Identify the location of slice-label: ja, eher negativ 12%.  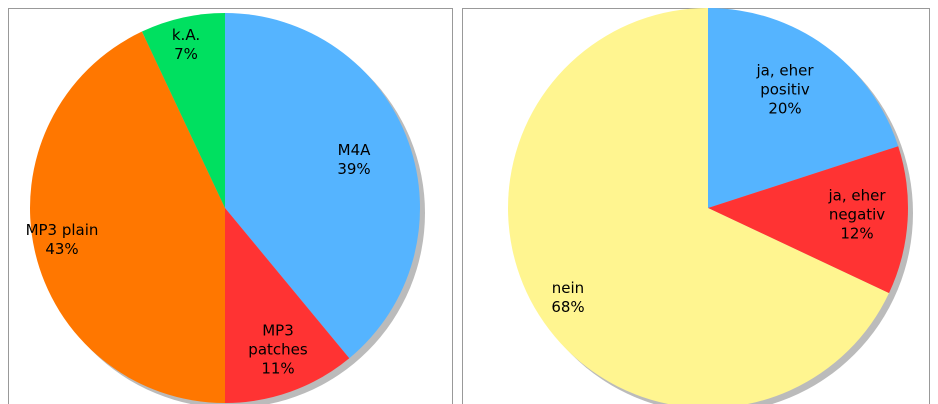
(857, 215).